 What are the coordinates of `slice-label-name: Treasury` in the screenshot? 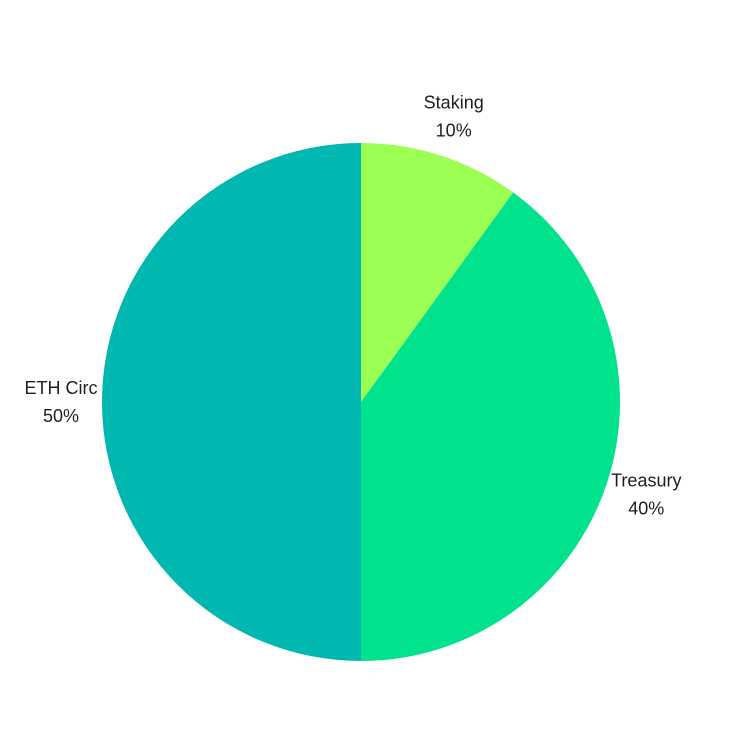 It's located at (646, 481).